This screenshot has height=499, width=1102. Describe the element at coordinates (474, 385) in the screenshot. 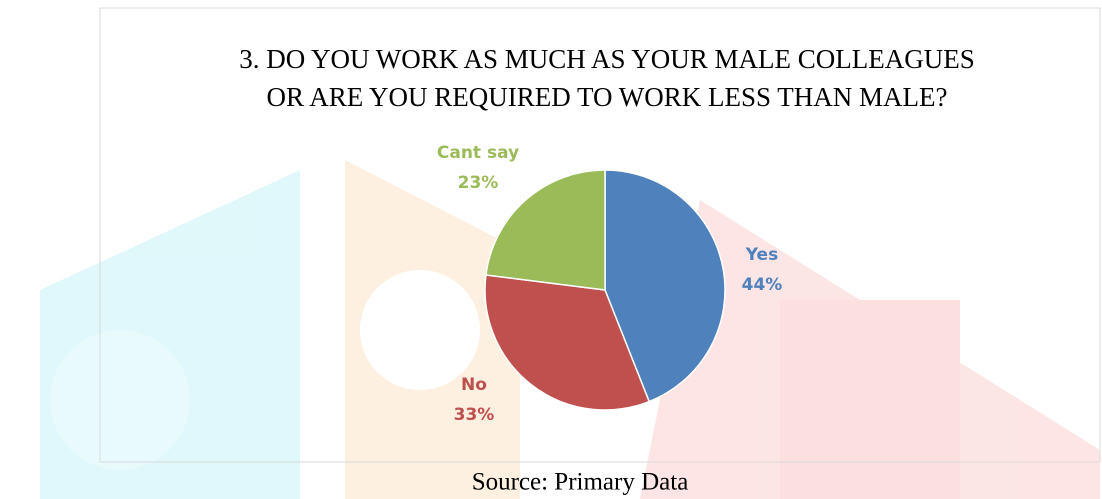

I see `slice-label: No` at that location.